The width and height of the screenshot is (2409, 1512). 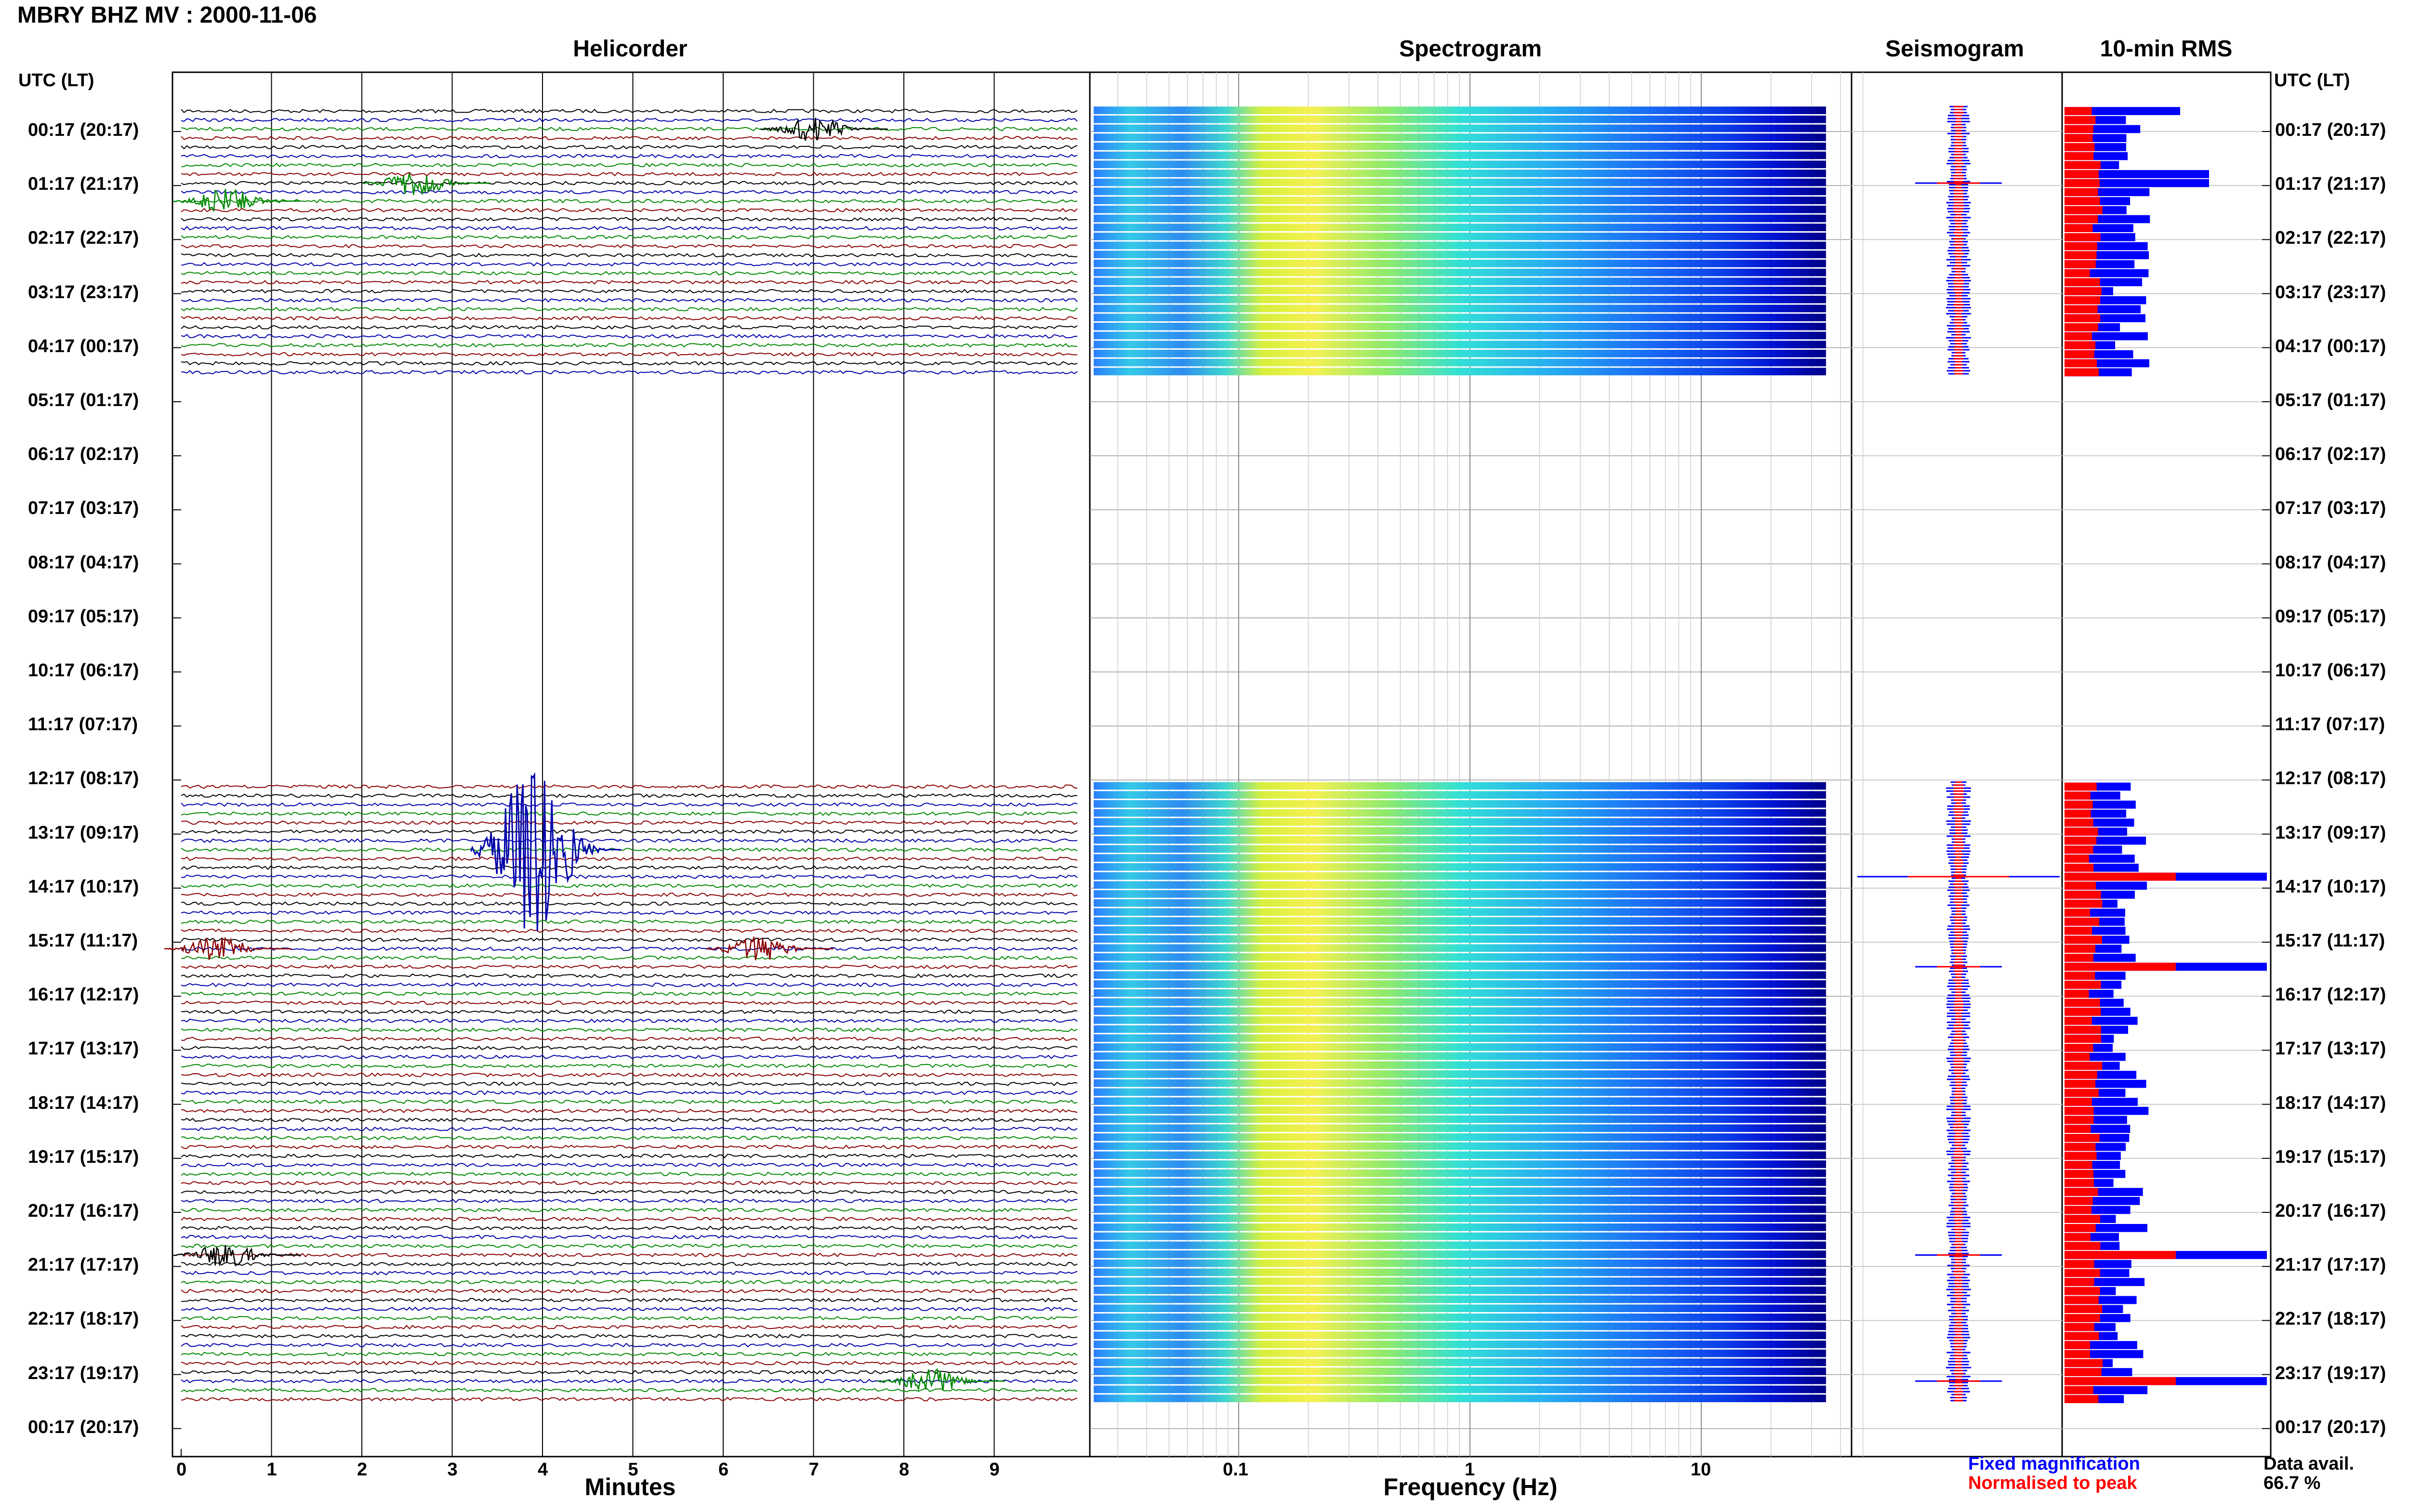 What do you see at coordinates (452, 1469) in the screenshot?
I see `helicorder-xtick-label: 3` at bounding box center [452, 1469].